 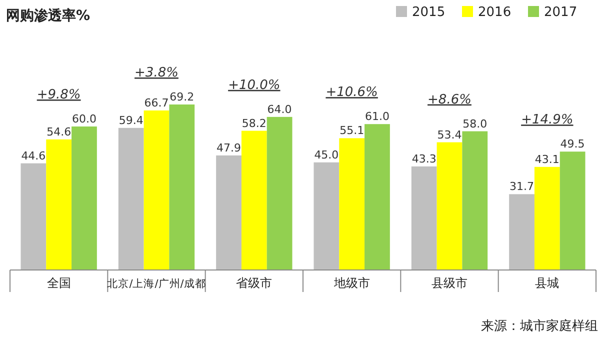 I want to click on data-label: 55.1, so click(x=352, y=131).